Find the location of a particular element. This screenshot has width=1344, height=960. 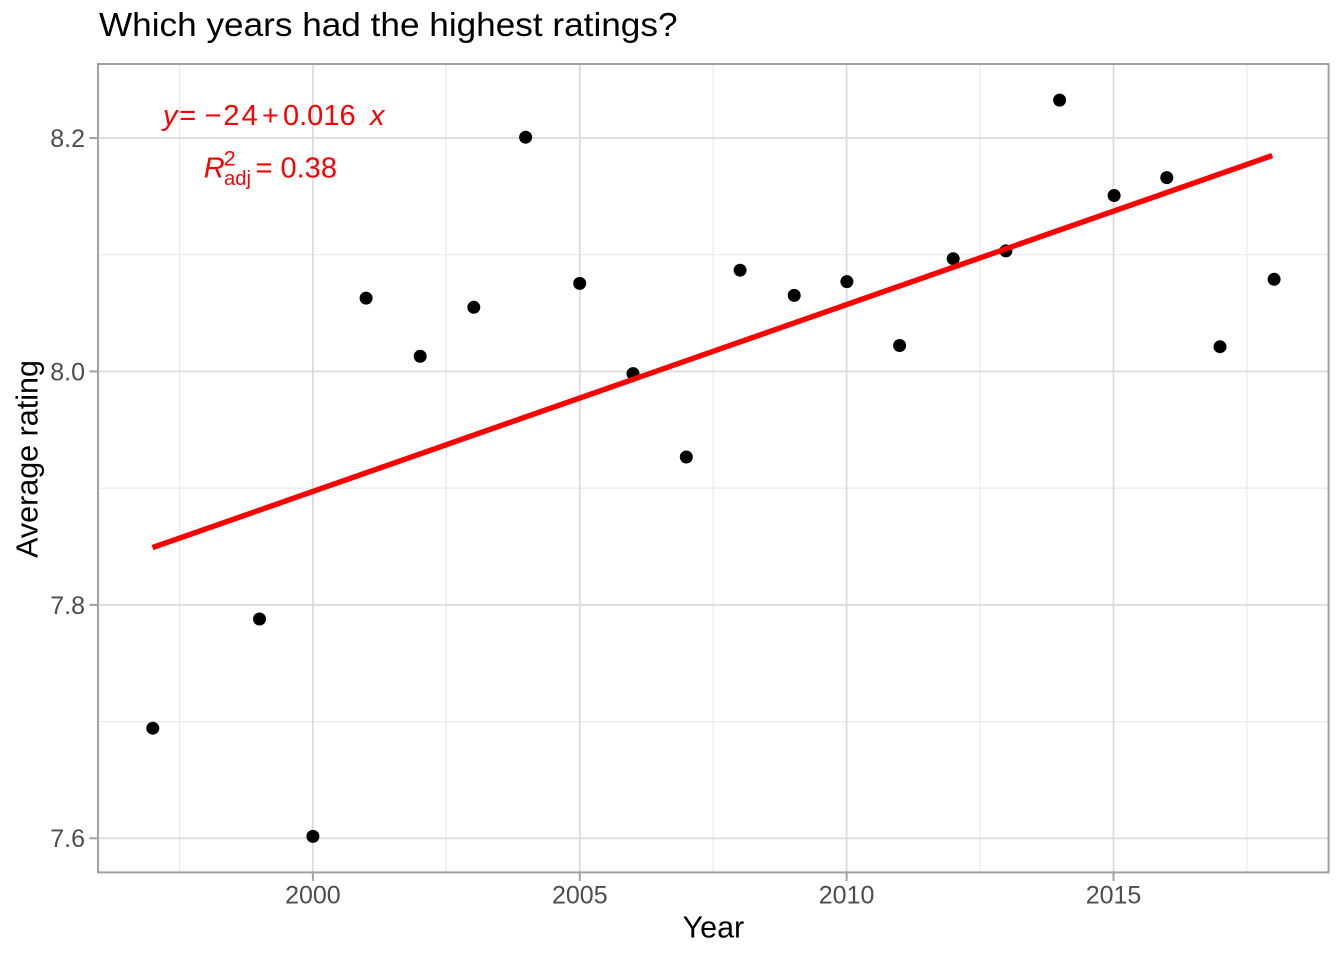

svg-text: 7.8 is located at coordinates (67, 606).